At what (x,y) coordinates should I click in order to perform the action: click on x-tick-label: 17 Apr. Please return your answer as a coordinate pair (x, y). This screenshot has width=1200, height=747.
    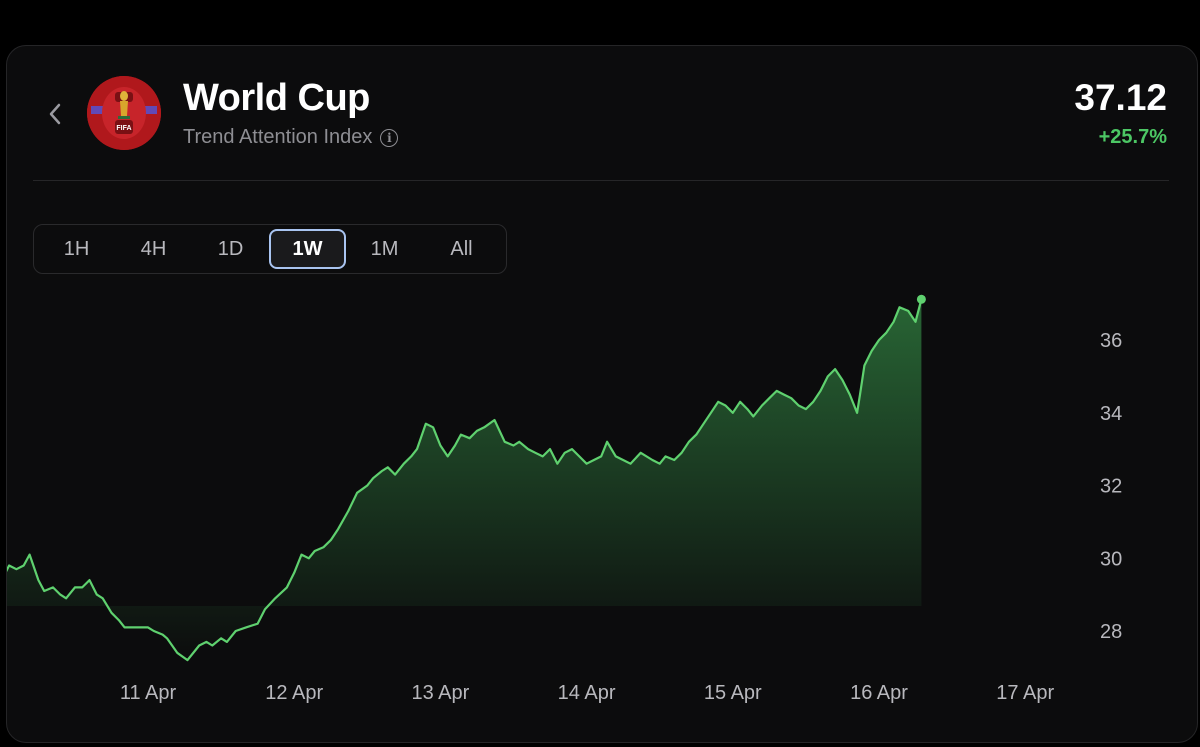
    Looking at the image, I should click on (1025, 693).